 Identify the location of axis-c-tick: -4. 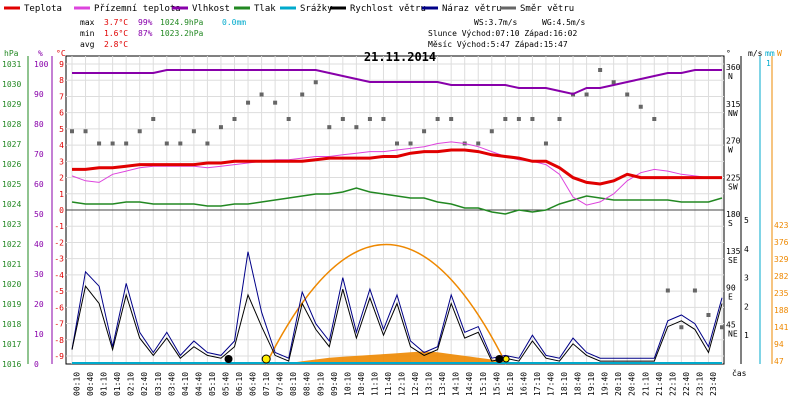
(59, 275).